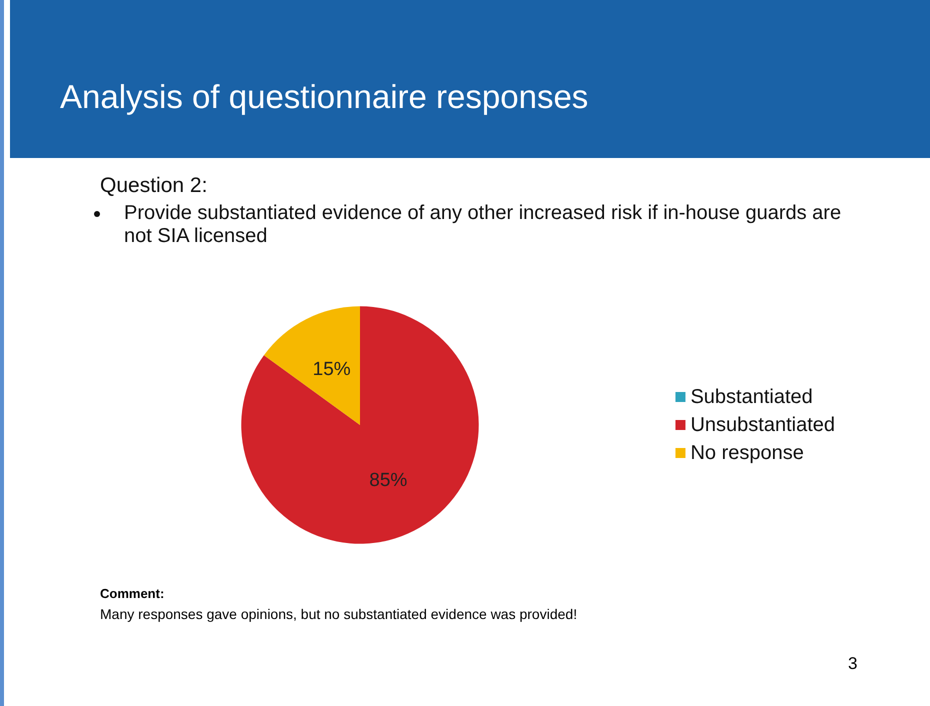 This screenshot has width=930, height=706. I want to click on data-label: 15%, so click(331, 369).